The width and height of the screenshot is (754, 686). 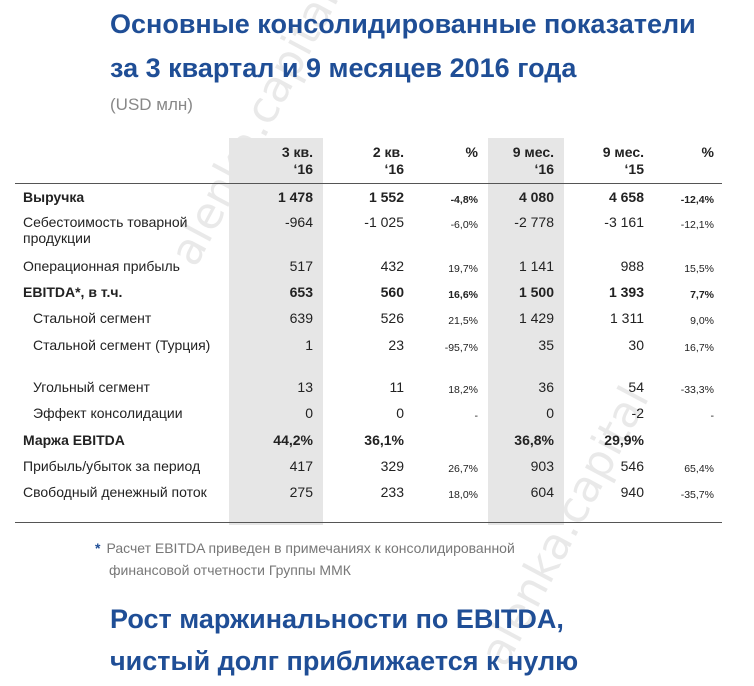 What do you see at coordinates (122, 345) in the screenshot?
I see `row-label: Стальной сегмент (Турция)` at bounding box center [122, 345].